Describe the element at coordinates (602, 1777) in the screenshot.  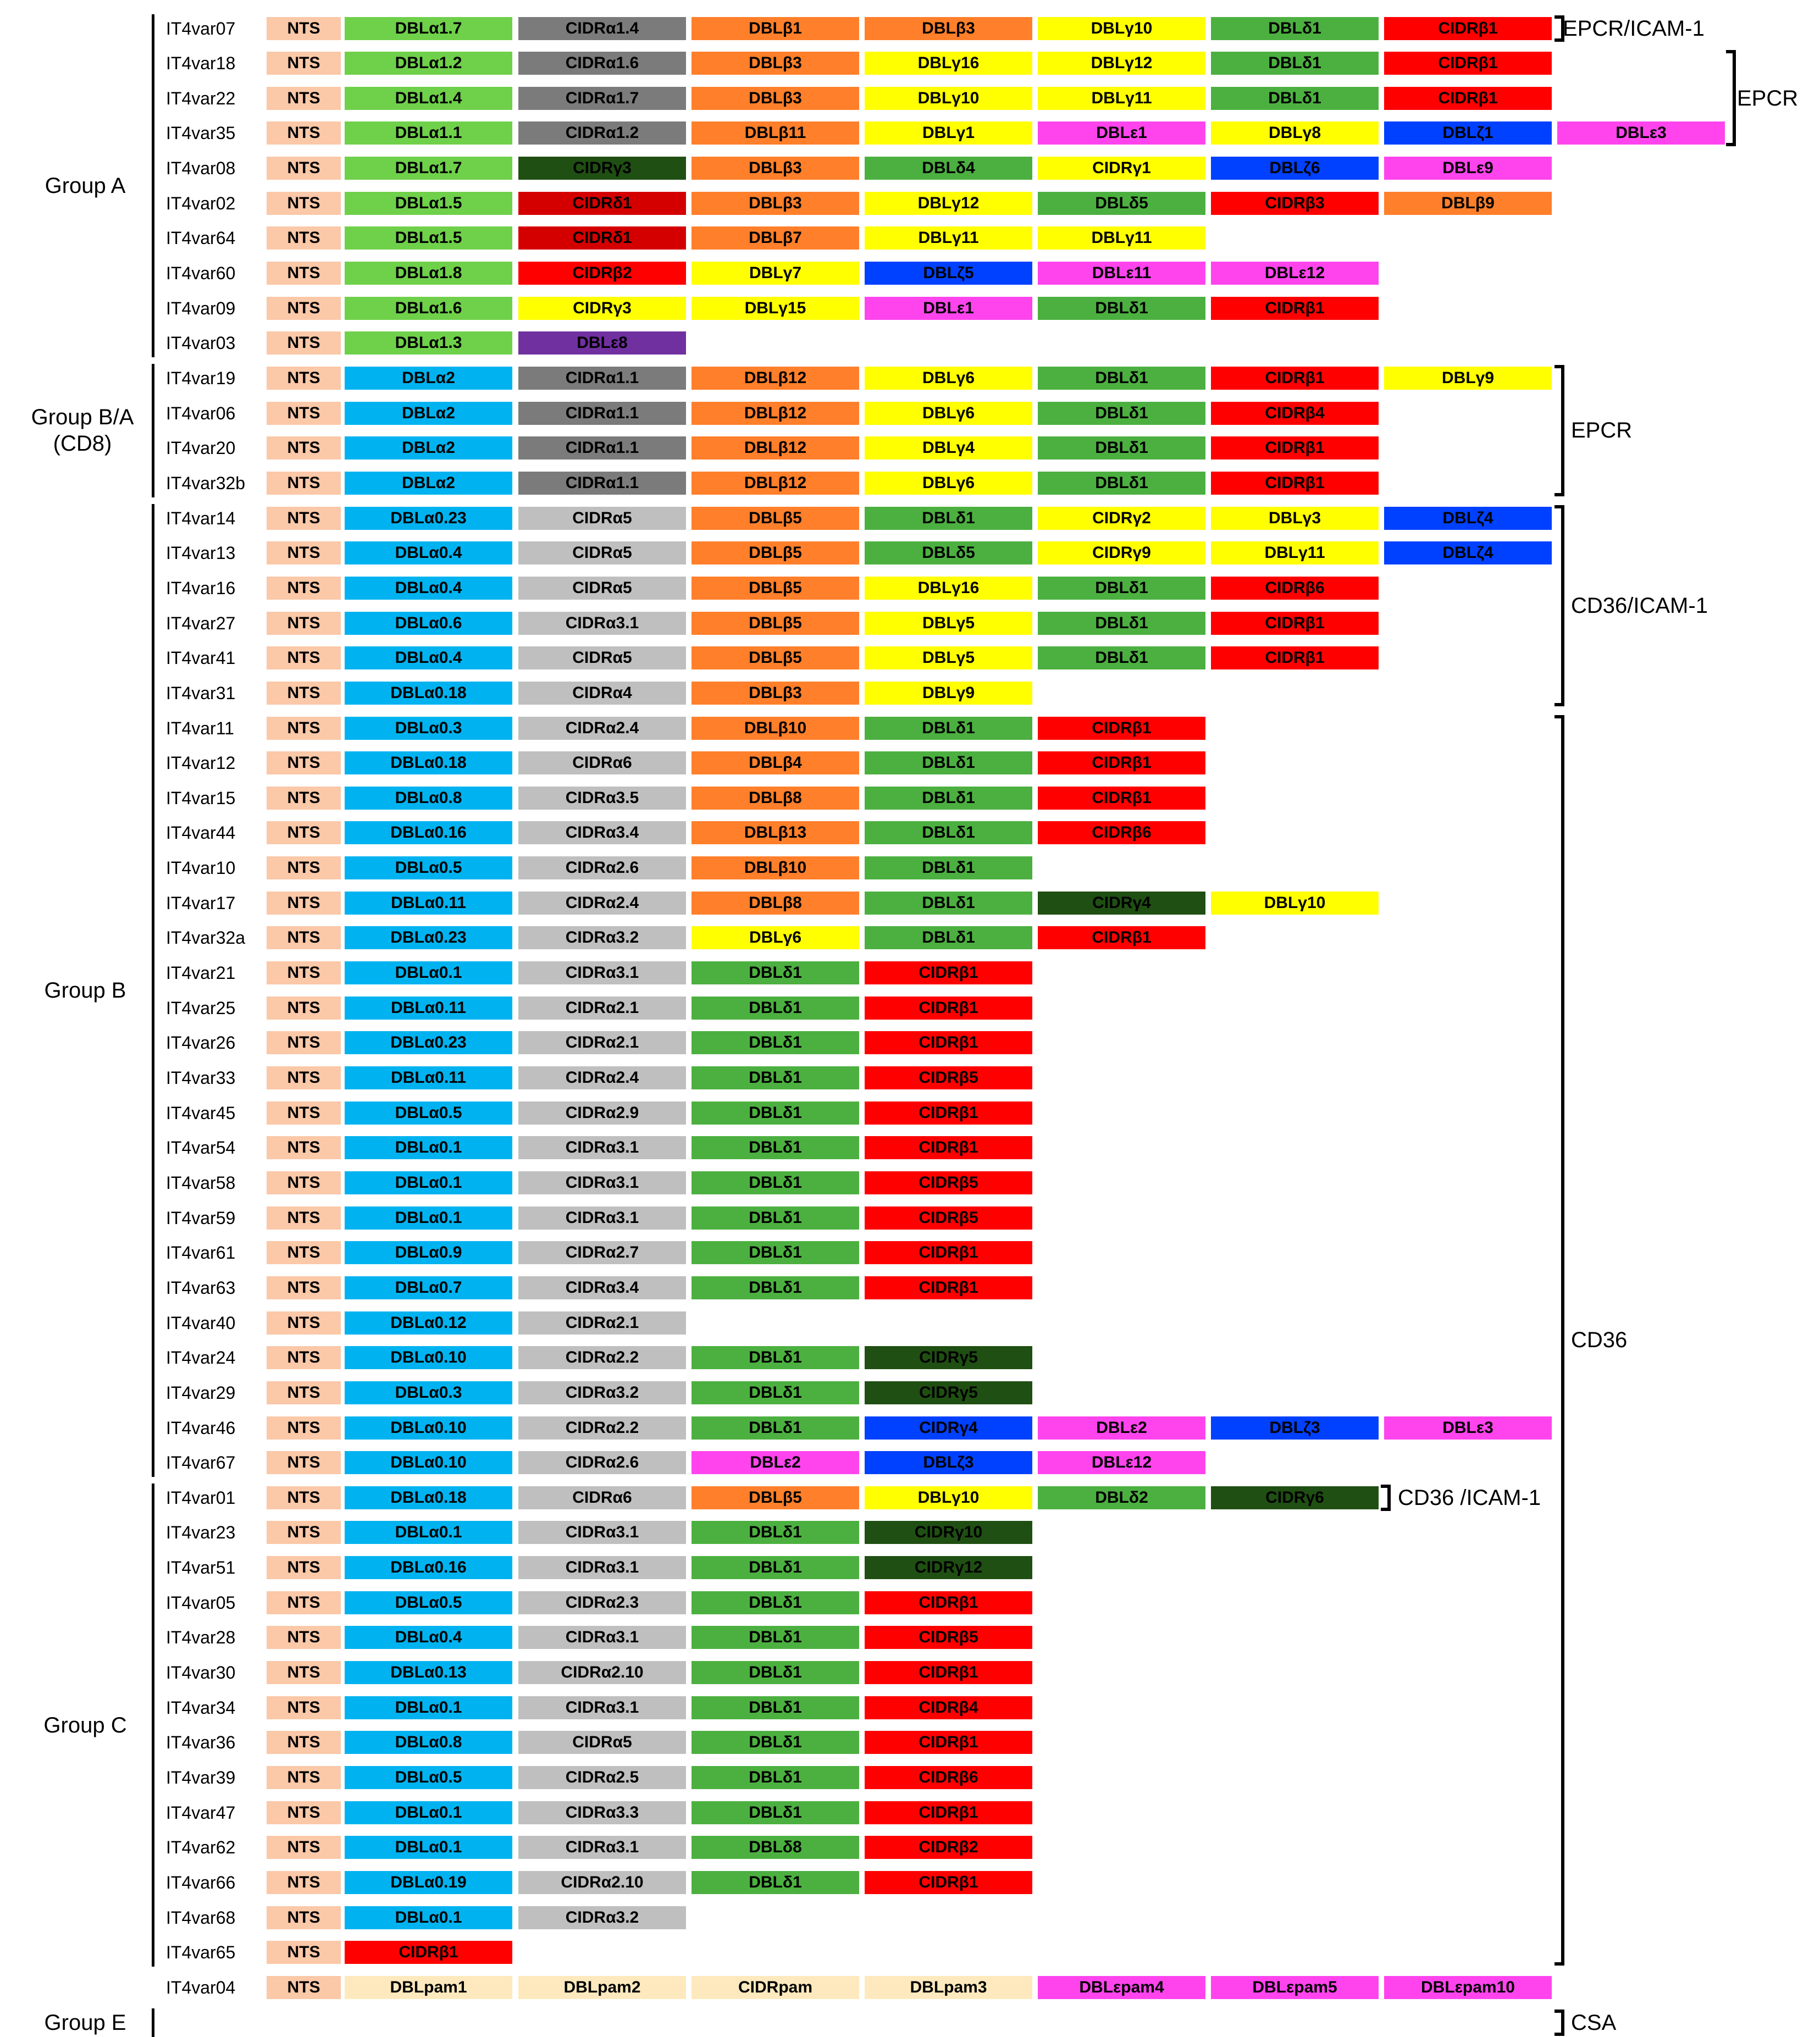
I see `domain-box: CIDRα2.5` at that location.